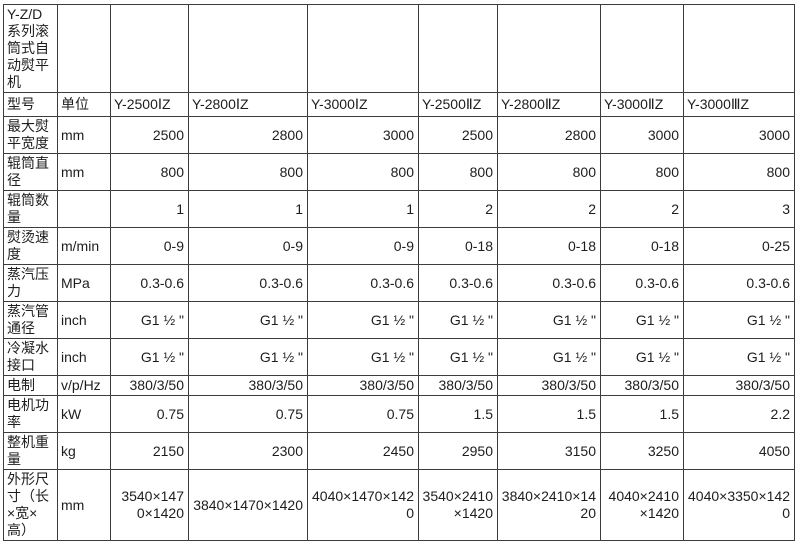 The image size is (800, 541). Describe the element at coordinates (642, 104) in the screenshot. I see `model-header-cell: Y-3000ⅡZ` at that location.